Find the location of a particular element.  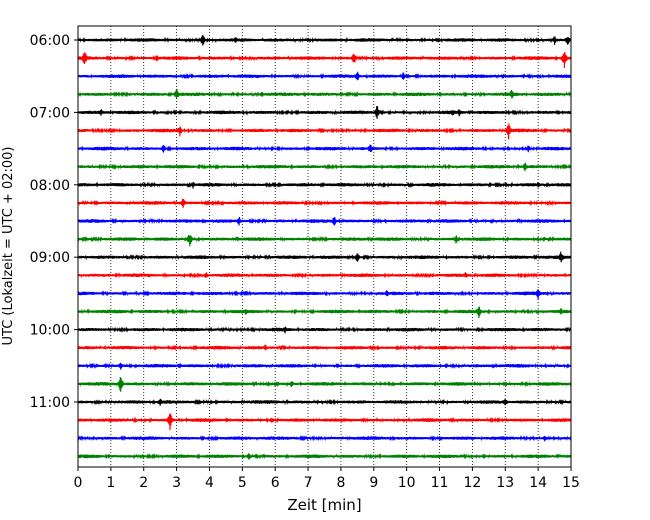

x-axis-ticks: 0 1 2 3 4 5 6 7 8 9 10 11 12 13 14 15 is located at coordinates (327, 479).